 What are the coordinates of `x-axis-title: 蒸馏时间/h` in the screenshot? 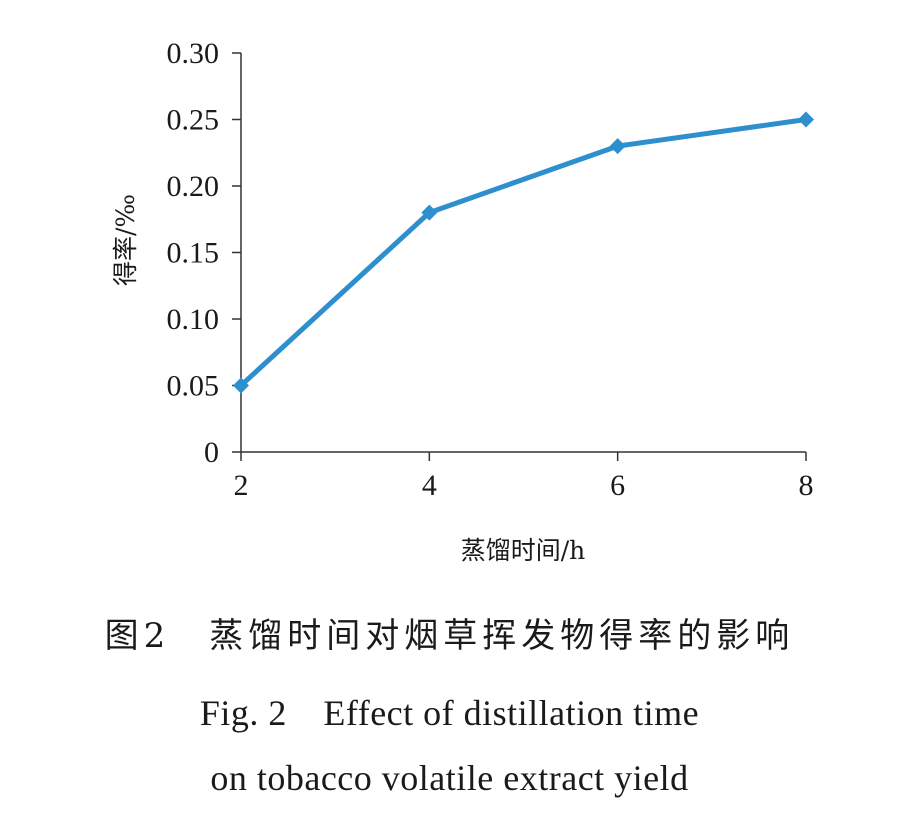 It's located at (523, 550).